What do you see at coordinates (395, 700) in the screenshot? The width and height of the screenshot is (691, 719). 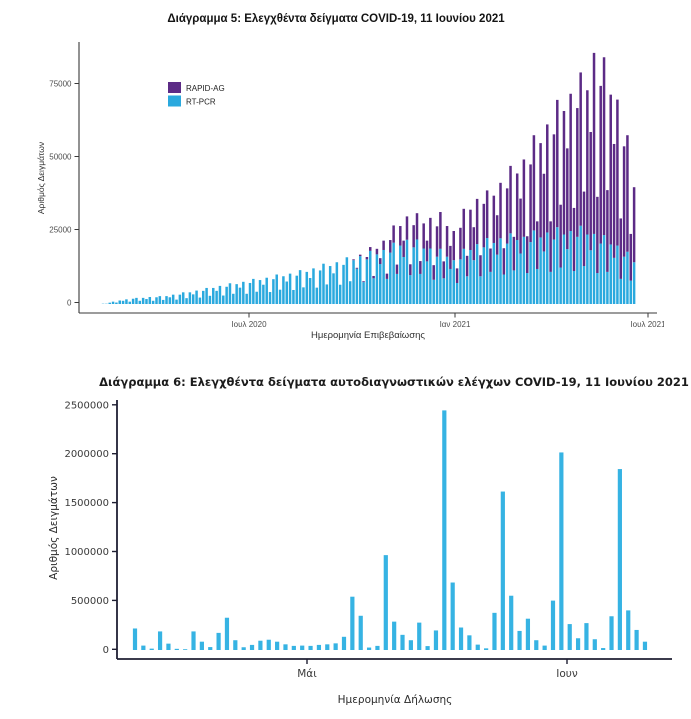 I see `chart6-x-axis-title: Ημερομηνία Δήλωσης` at bounding box center [395, 700].